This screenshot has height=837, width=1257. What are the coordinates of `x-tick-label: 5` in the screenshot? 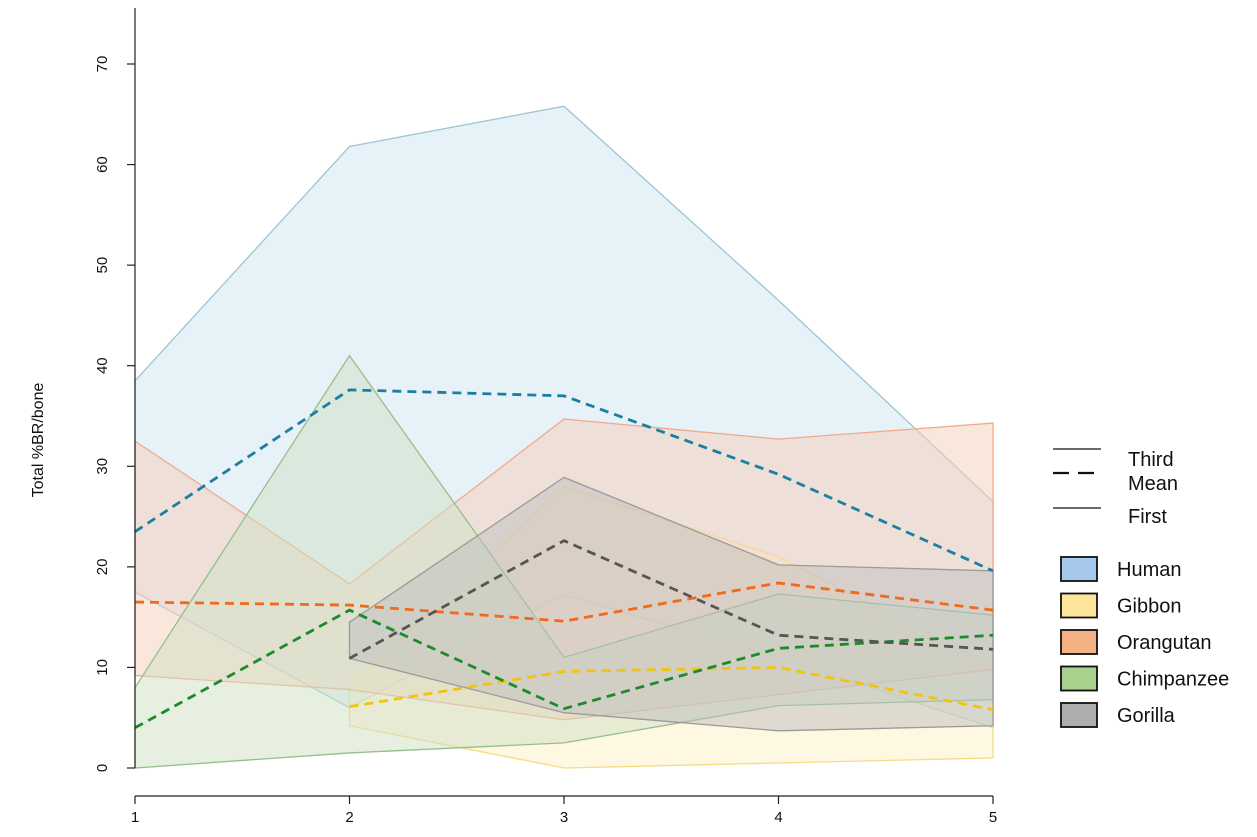 It's located at (993, 817).